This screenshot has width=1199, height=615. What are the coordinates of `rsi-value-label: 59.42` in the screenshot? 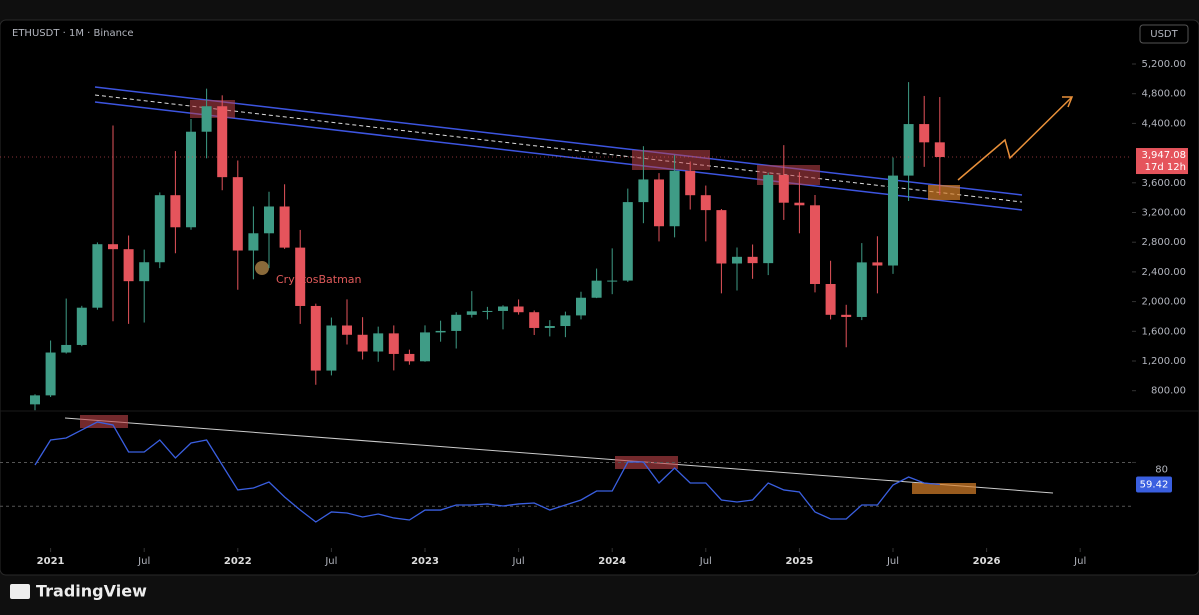 It's located at (1154, 484).